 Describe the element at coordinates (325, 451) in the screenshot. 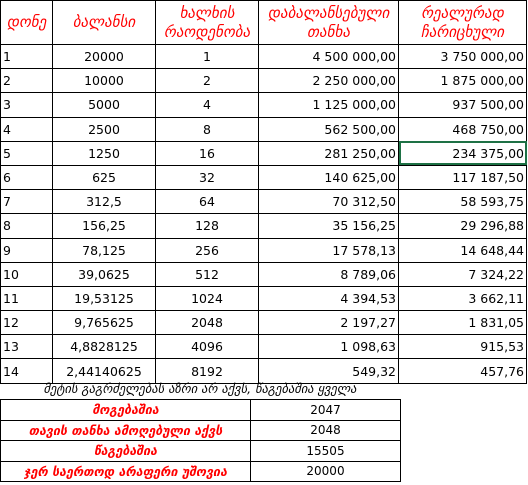

I see `summary-value: 15505` at that location.